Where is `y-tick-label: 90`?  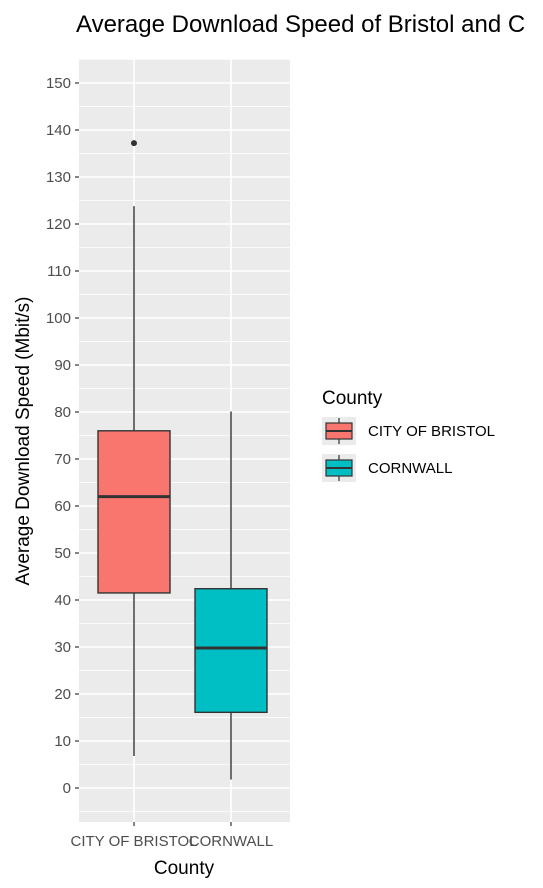
y-tick-label: 90 is located at coordinates (62, 365).